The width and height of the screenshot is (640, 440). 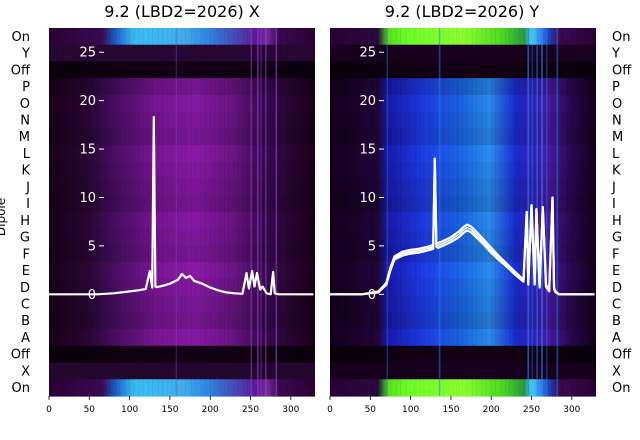 What do you see at coordinates (25, 305) in the screenshot?
I see `row-label: C` at bounding box center [25, 305].